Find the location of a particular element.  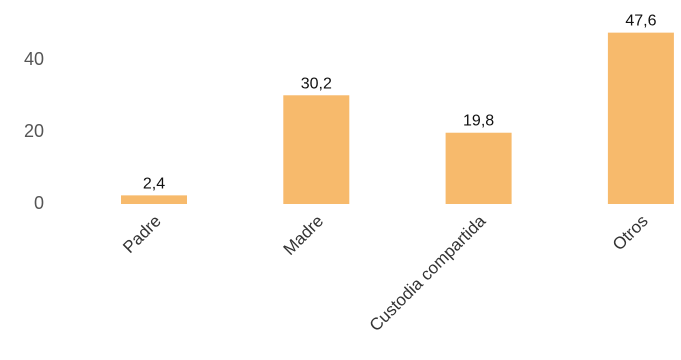

y-tick-label: 40 is located at coordinates (34, 59).